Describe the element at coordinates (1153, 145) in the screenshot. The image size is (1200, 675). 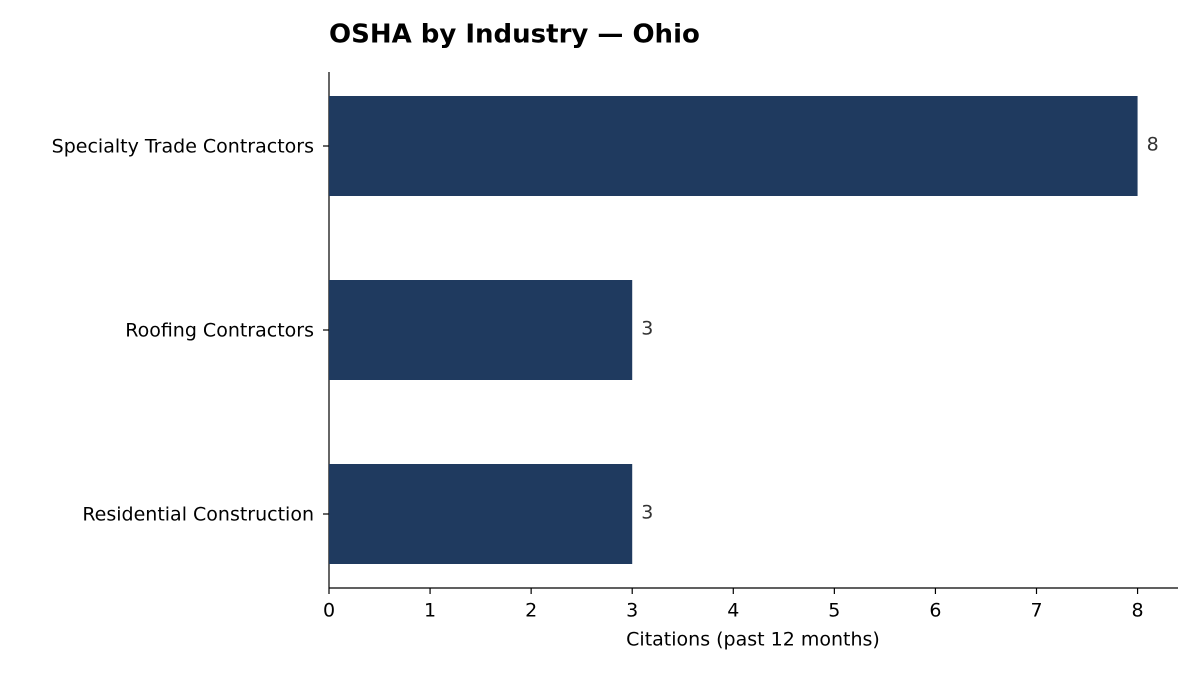
I see `data-label: 8` at that location.